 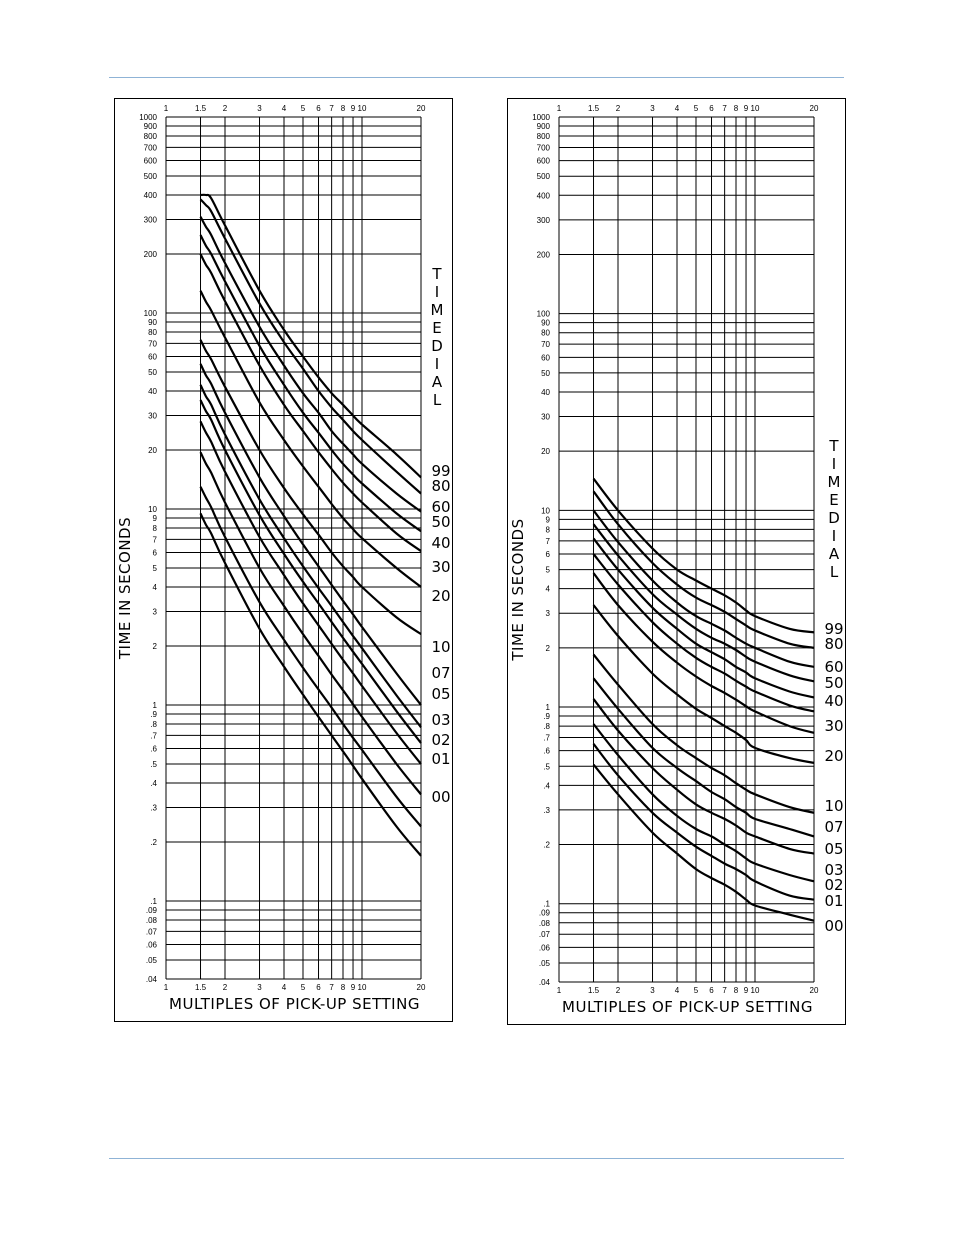 What do you see at coordinates (548, 570) in the screenshot?
I see `y-tick-label: 5` at bounding box center [548, 570].